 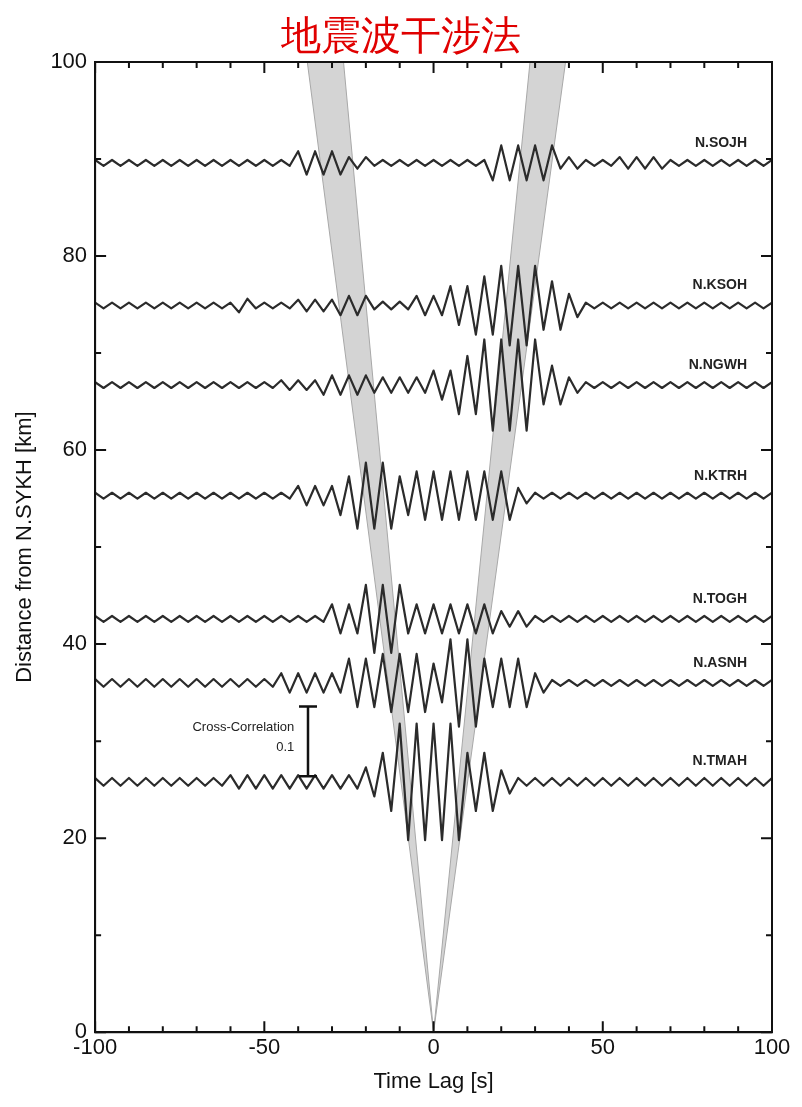 What do you see at coordinates (243, 727) in the screenshot?
I see `annotation: Cross-Correlation` at bounding box center [243, 727].